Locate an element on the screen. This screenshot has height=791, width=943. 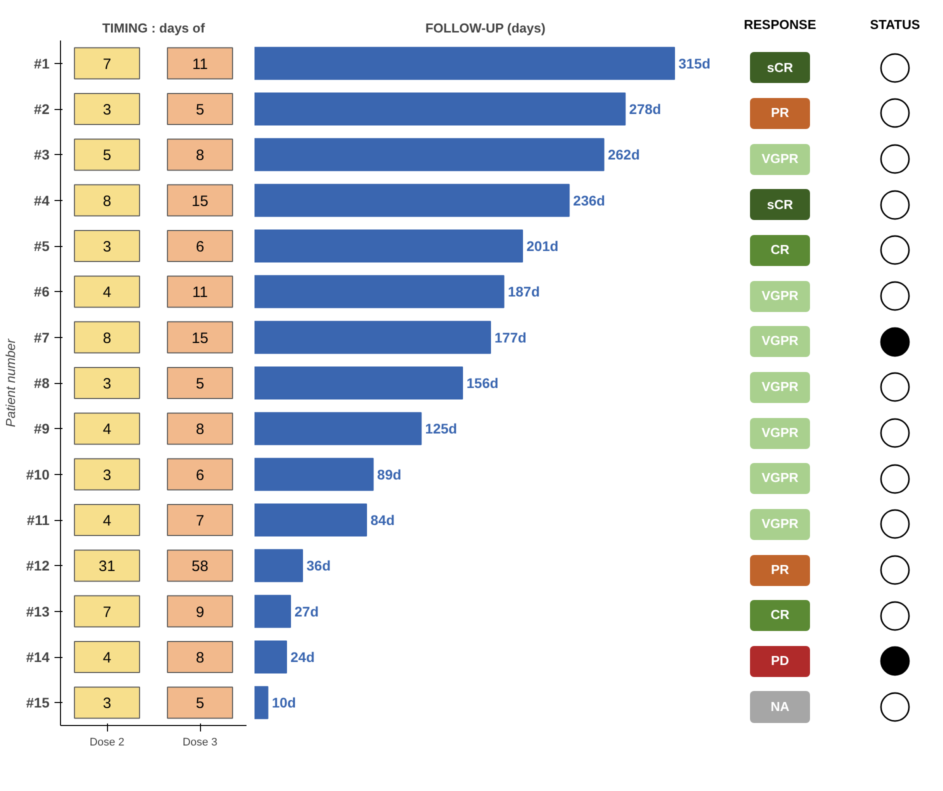
data-label: 236d is located at coordinates (589, 200).